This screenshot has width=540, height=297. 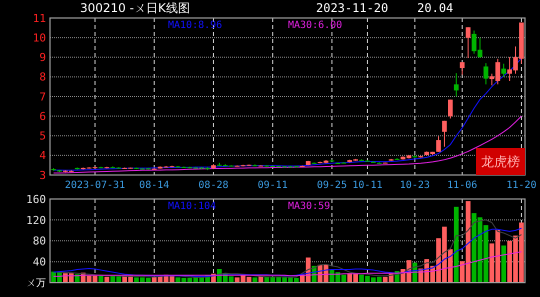 What do you see at coordinates (42, 77) in the screenshot?
I see `y-tick-label: 8` at bounding box center [42, 77].